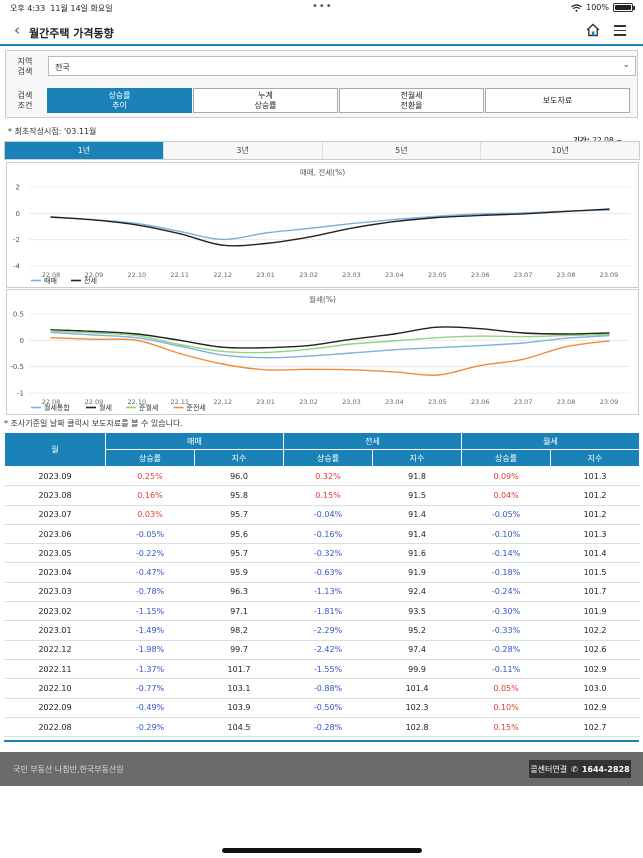 The image size is (643, 858). I want to click on table-row: 2022.09 -0.49% 103.9 -0.50% 102.3 0.10% 102.9, so click(322, 708).